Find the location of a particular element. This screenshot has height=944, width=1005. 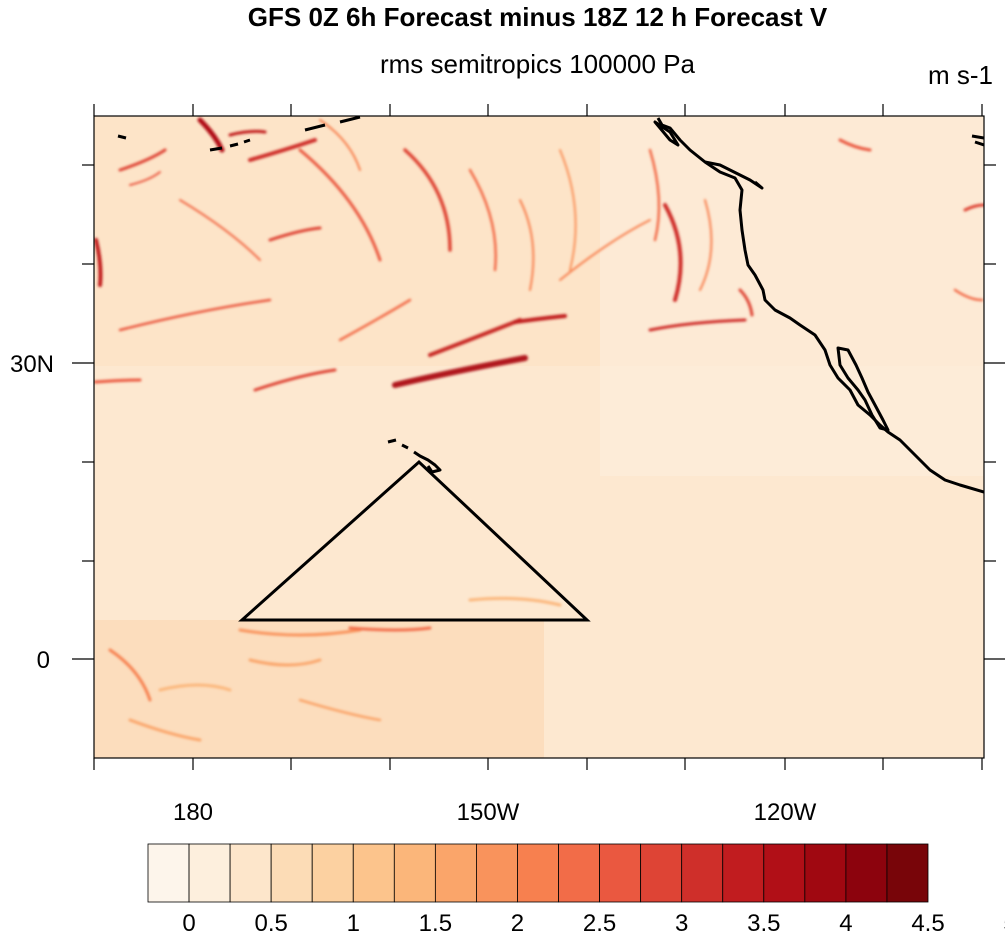

hawaii-islands is located at coordinates (414, 456).